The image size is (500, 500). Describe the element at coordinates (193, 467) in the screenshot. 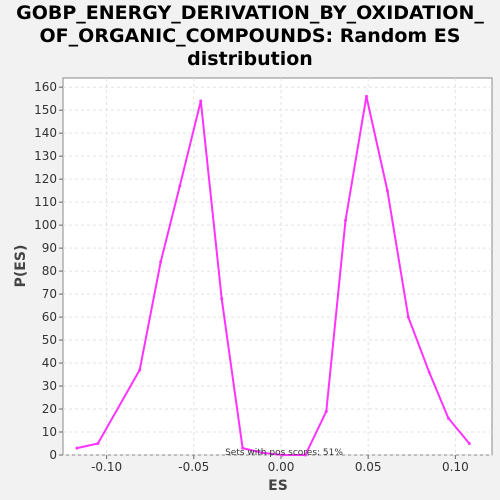

I see `x-tick-label: -0.05` at that location.